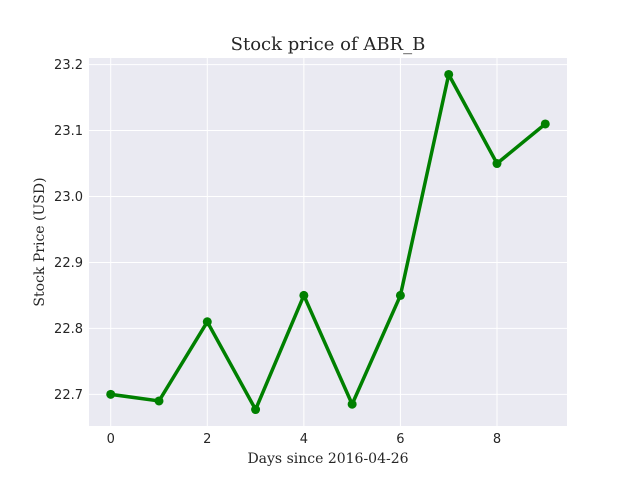 The height and width of the screenshot is (480, 640). I want to click on y-axis: 22.7 22.8 22.9 23.0 23.1 23.2, so click(68, 230).